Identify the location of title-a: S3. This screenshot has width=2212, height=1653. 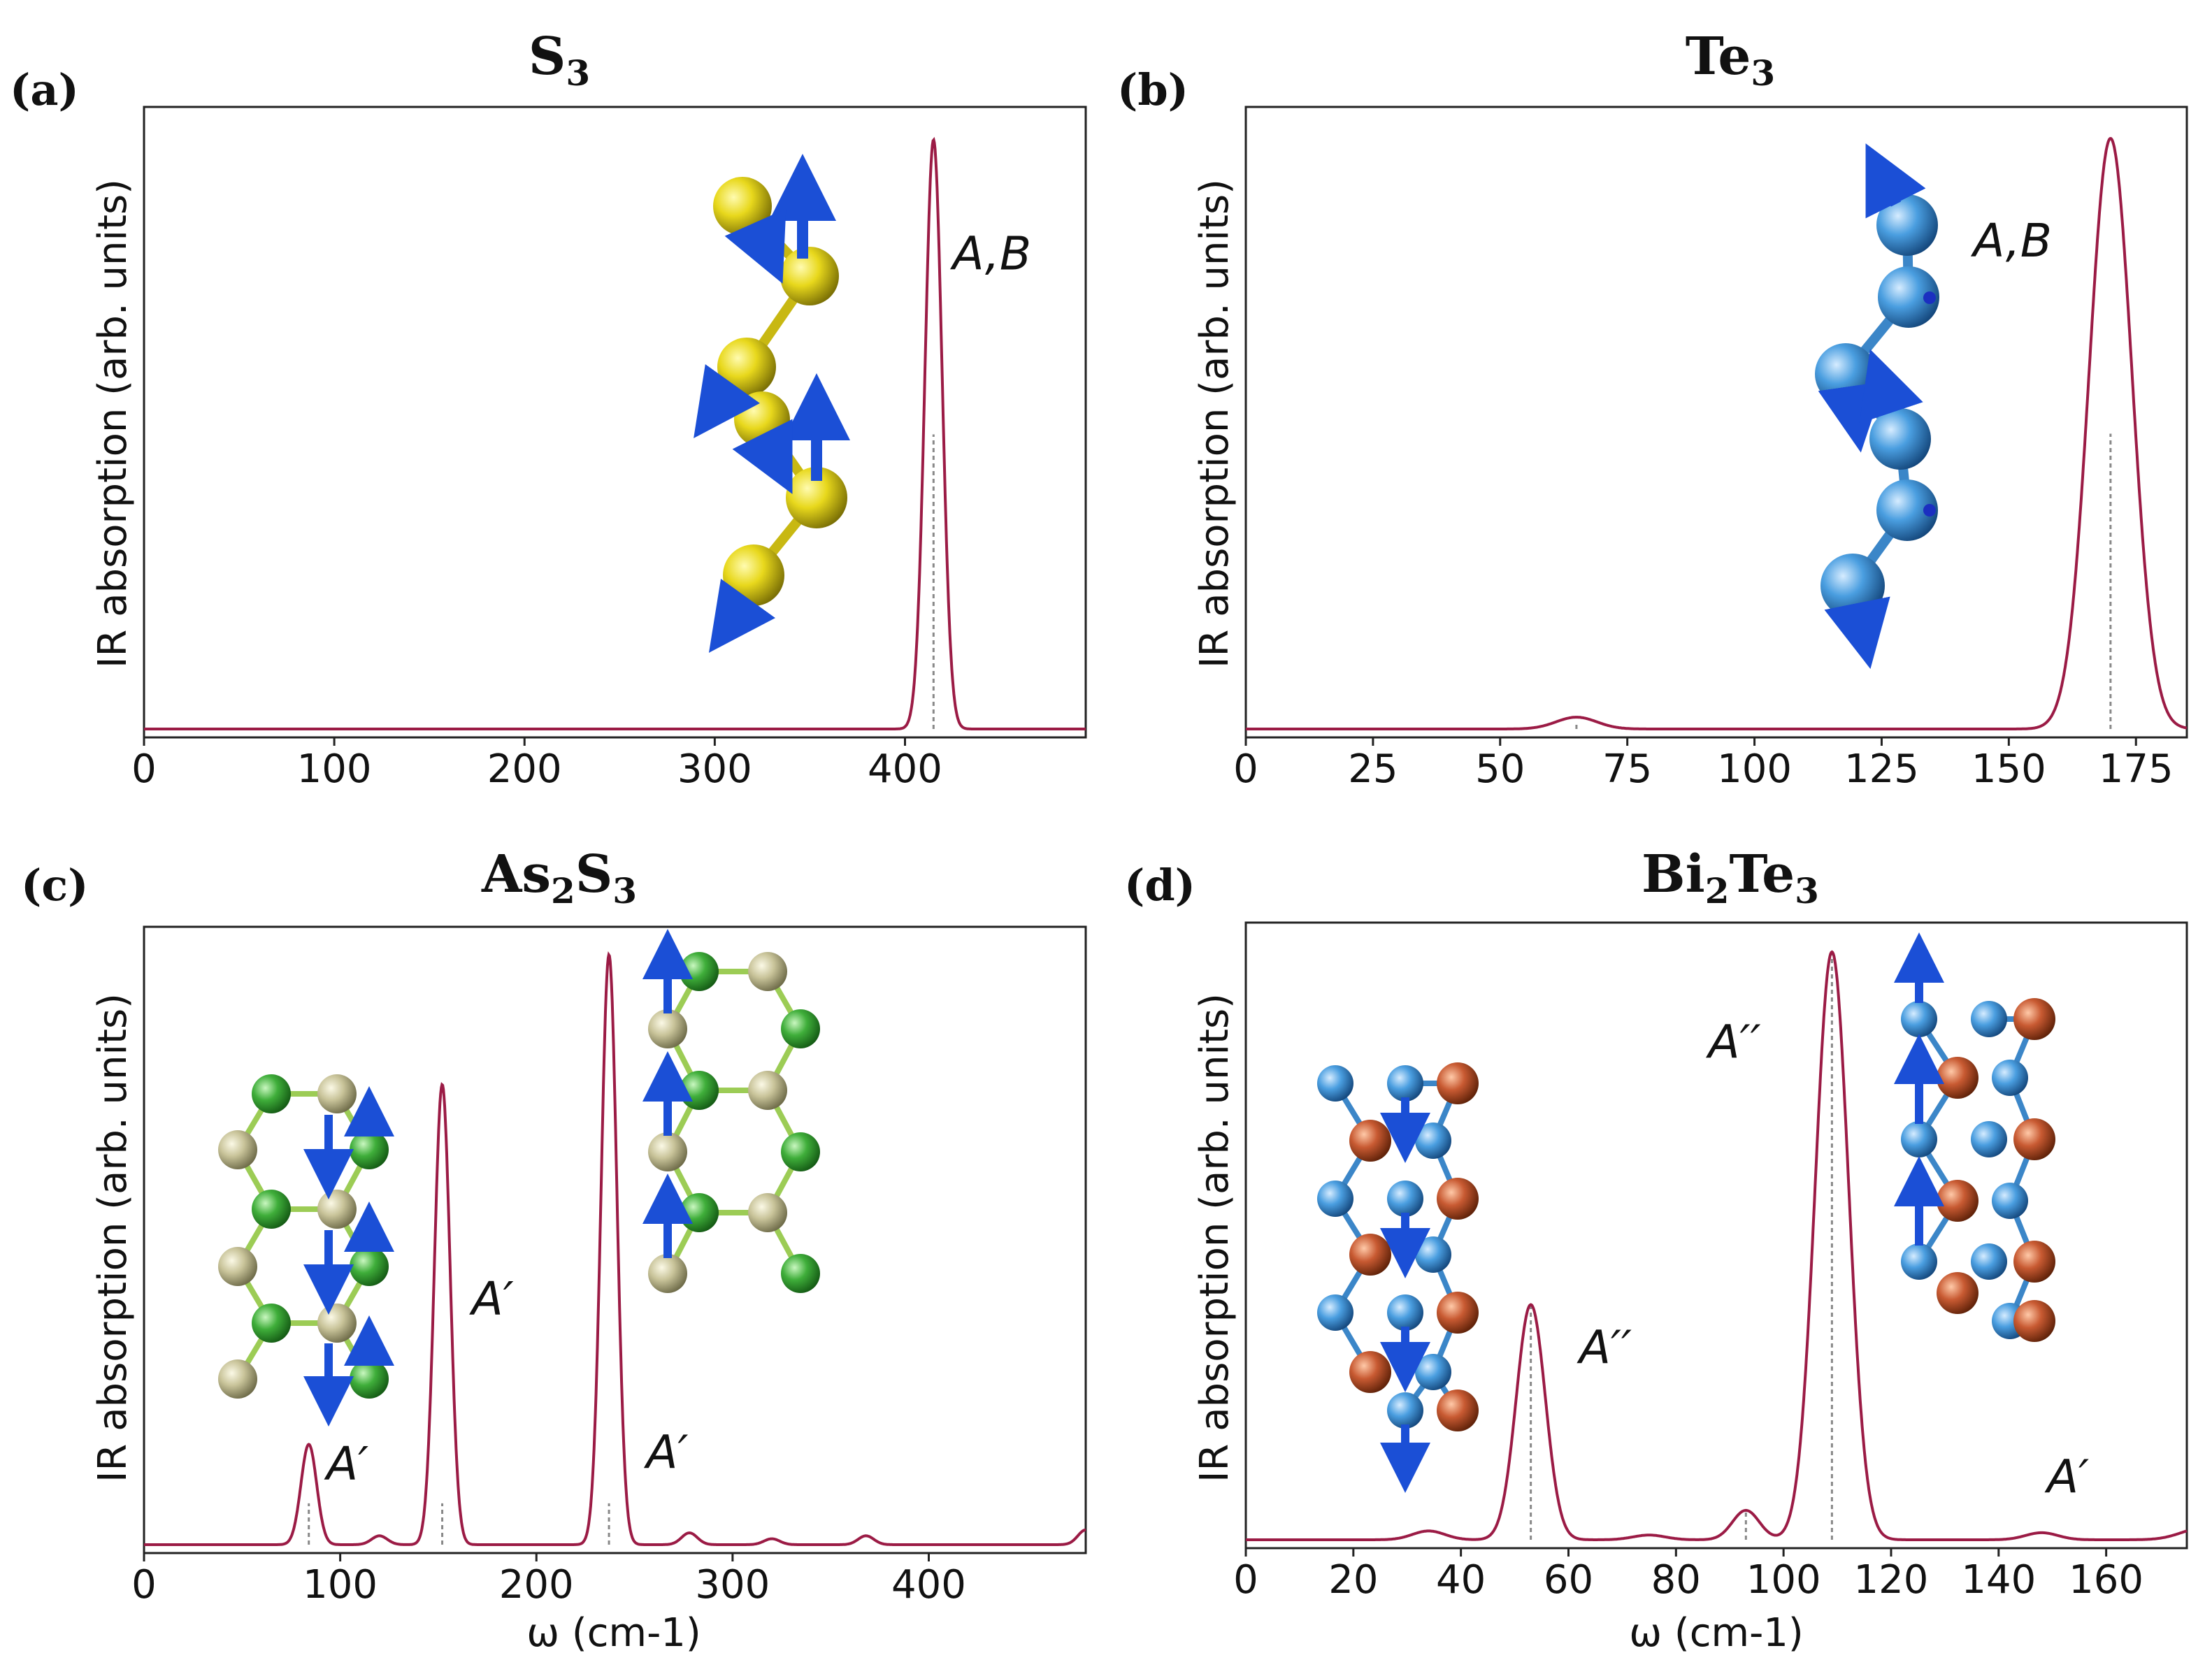
(559, 60).